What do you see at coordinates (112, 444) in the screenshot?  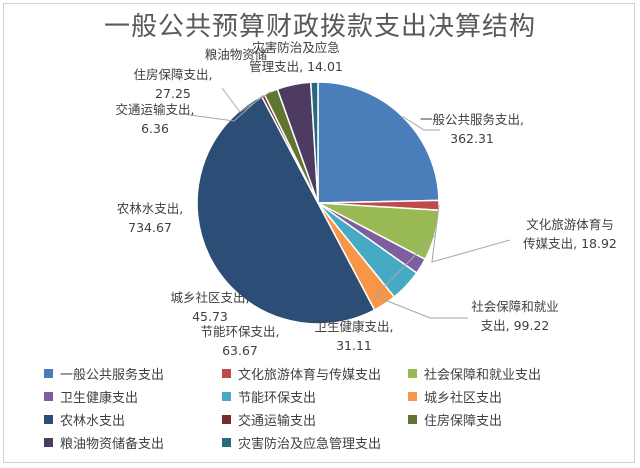 I see `legend-label: 粮油物资储备支出` at bounding box center [112, 444].